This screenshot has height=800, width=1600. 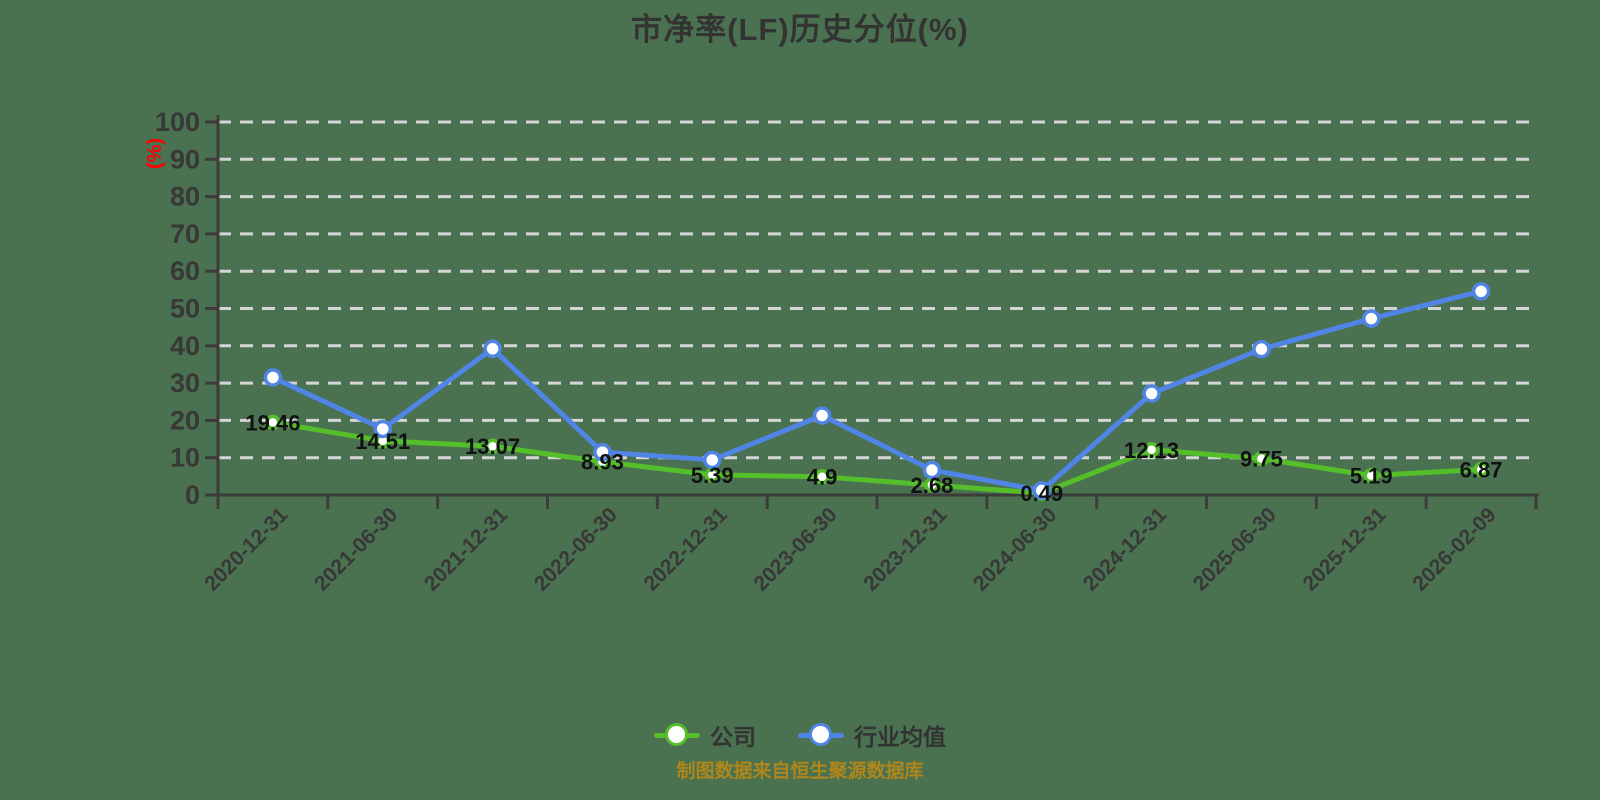 What do you see at coordinates (177, 122) in the screenshot?
I see `y-tick-label: 100` at bounding box center [177, 122].